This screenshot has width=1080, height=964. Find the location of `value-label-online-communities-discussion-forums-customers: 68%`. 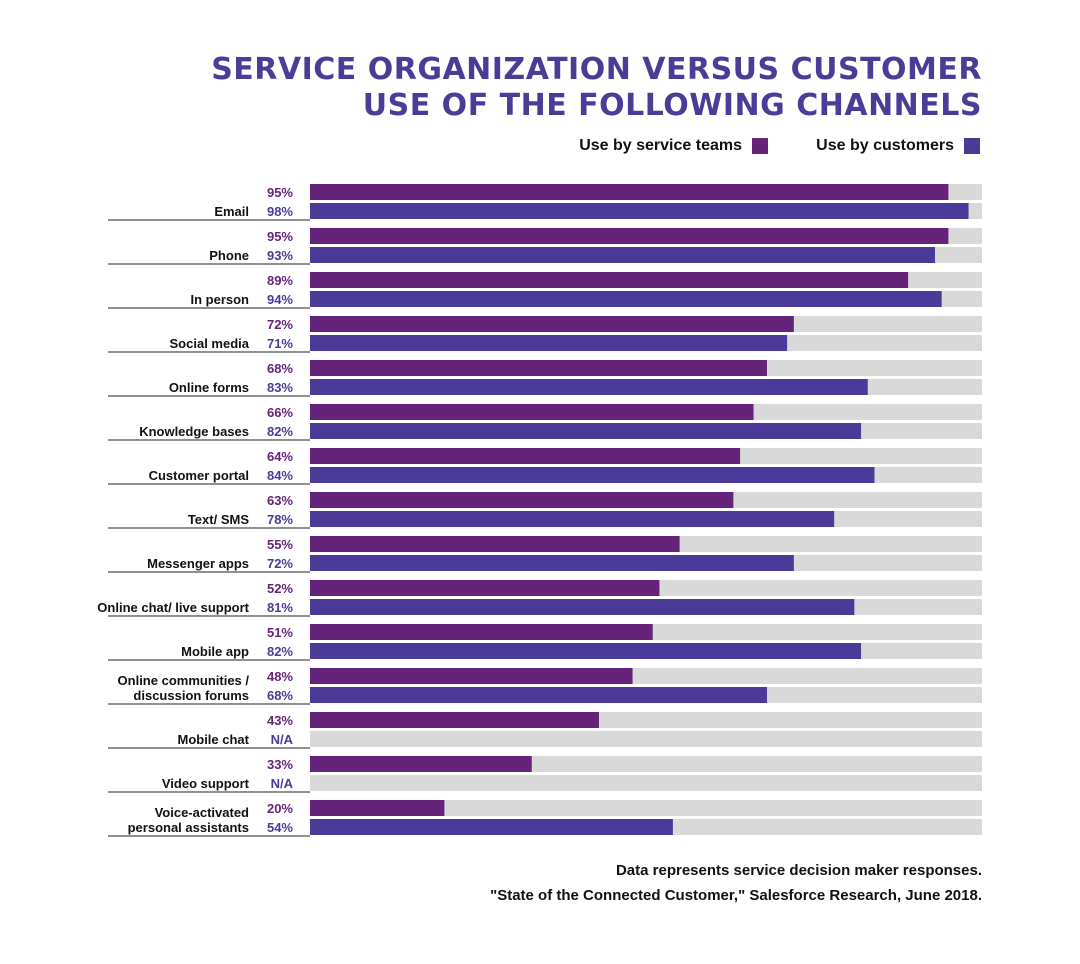

value-label-online-communities-discussion-forums-customers: 68% is located at coordinates (280, 695).